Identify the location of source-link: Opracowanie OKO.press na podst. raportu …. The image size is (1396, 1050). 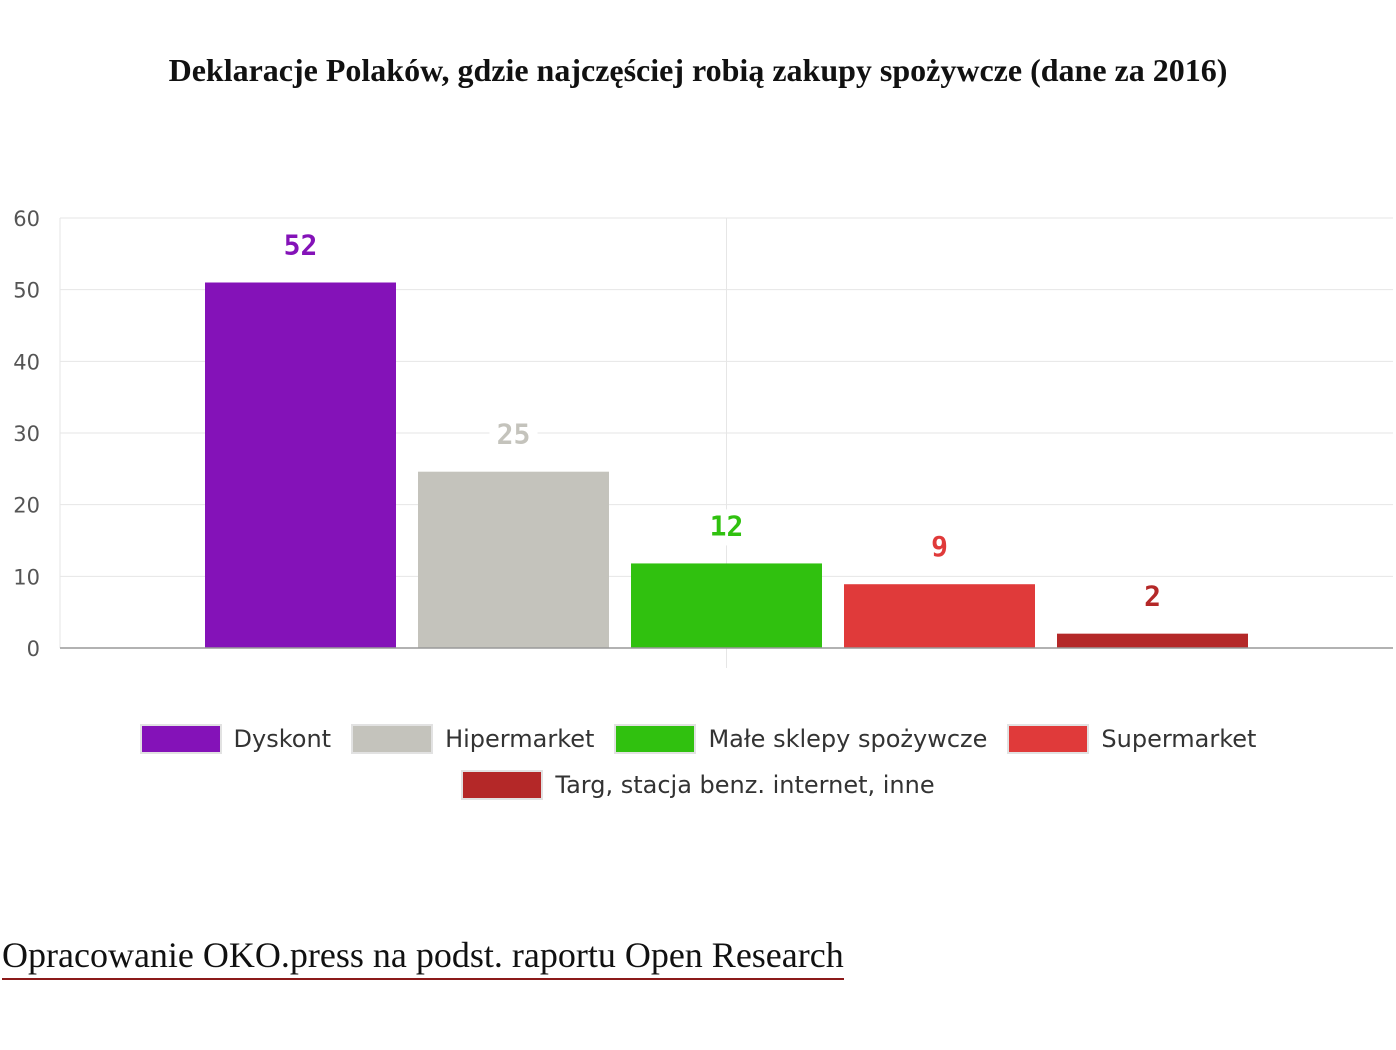
(423, 958).